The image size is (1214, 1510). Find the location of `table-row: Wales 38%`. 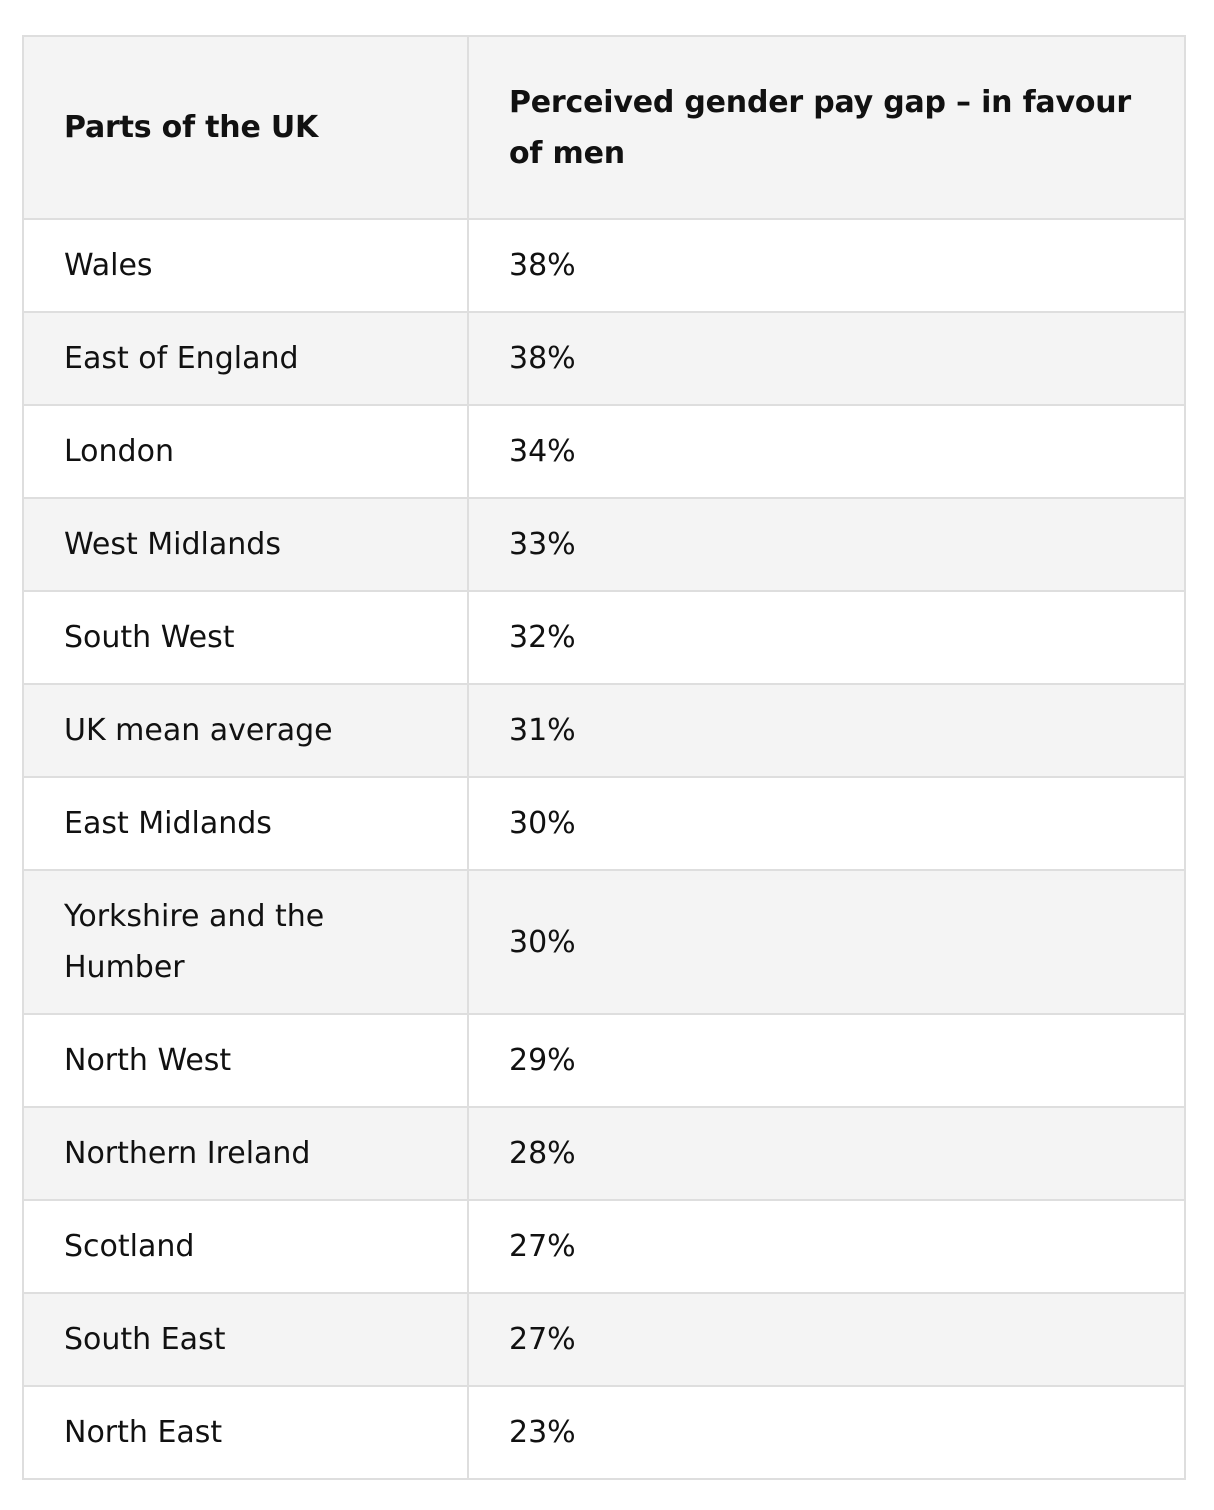

table-row: Wales 38% is located at coordinates (604, 265).